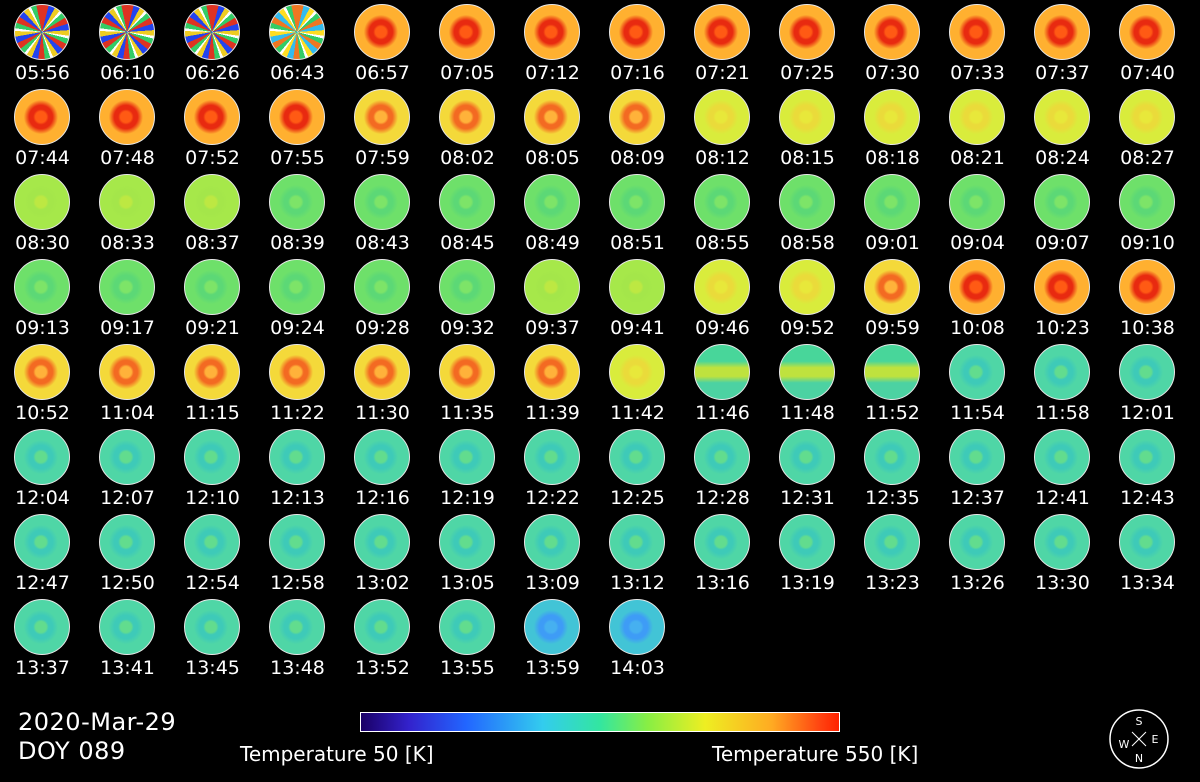 The image size is (1200, 782). Describe the element at coordinates (42, 552) in the screenshot. I see `sky-frame: 12:47` at that location.